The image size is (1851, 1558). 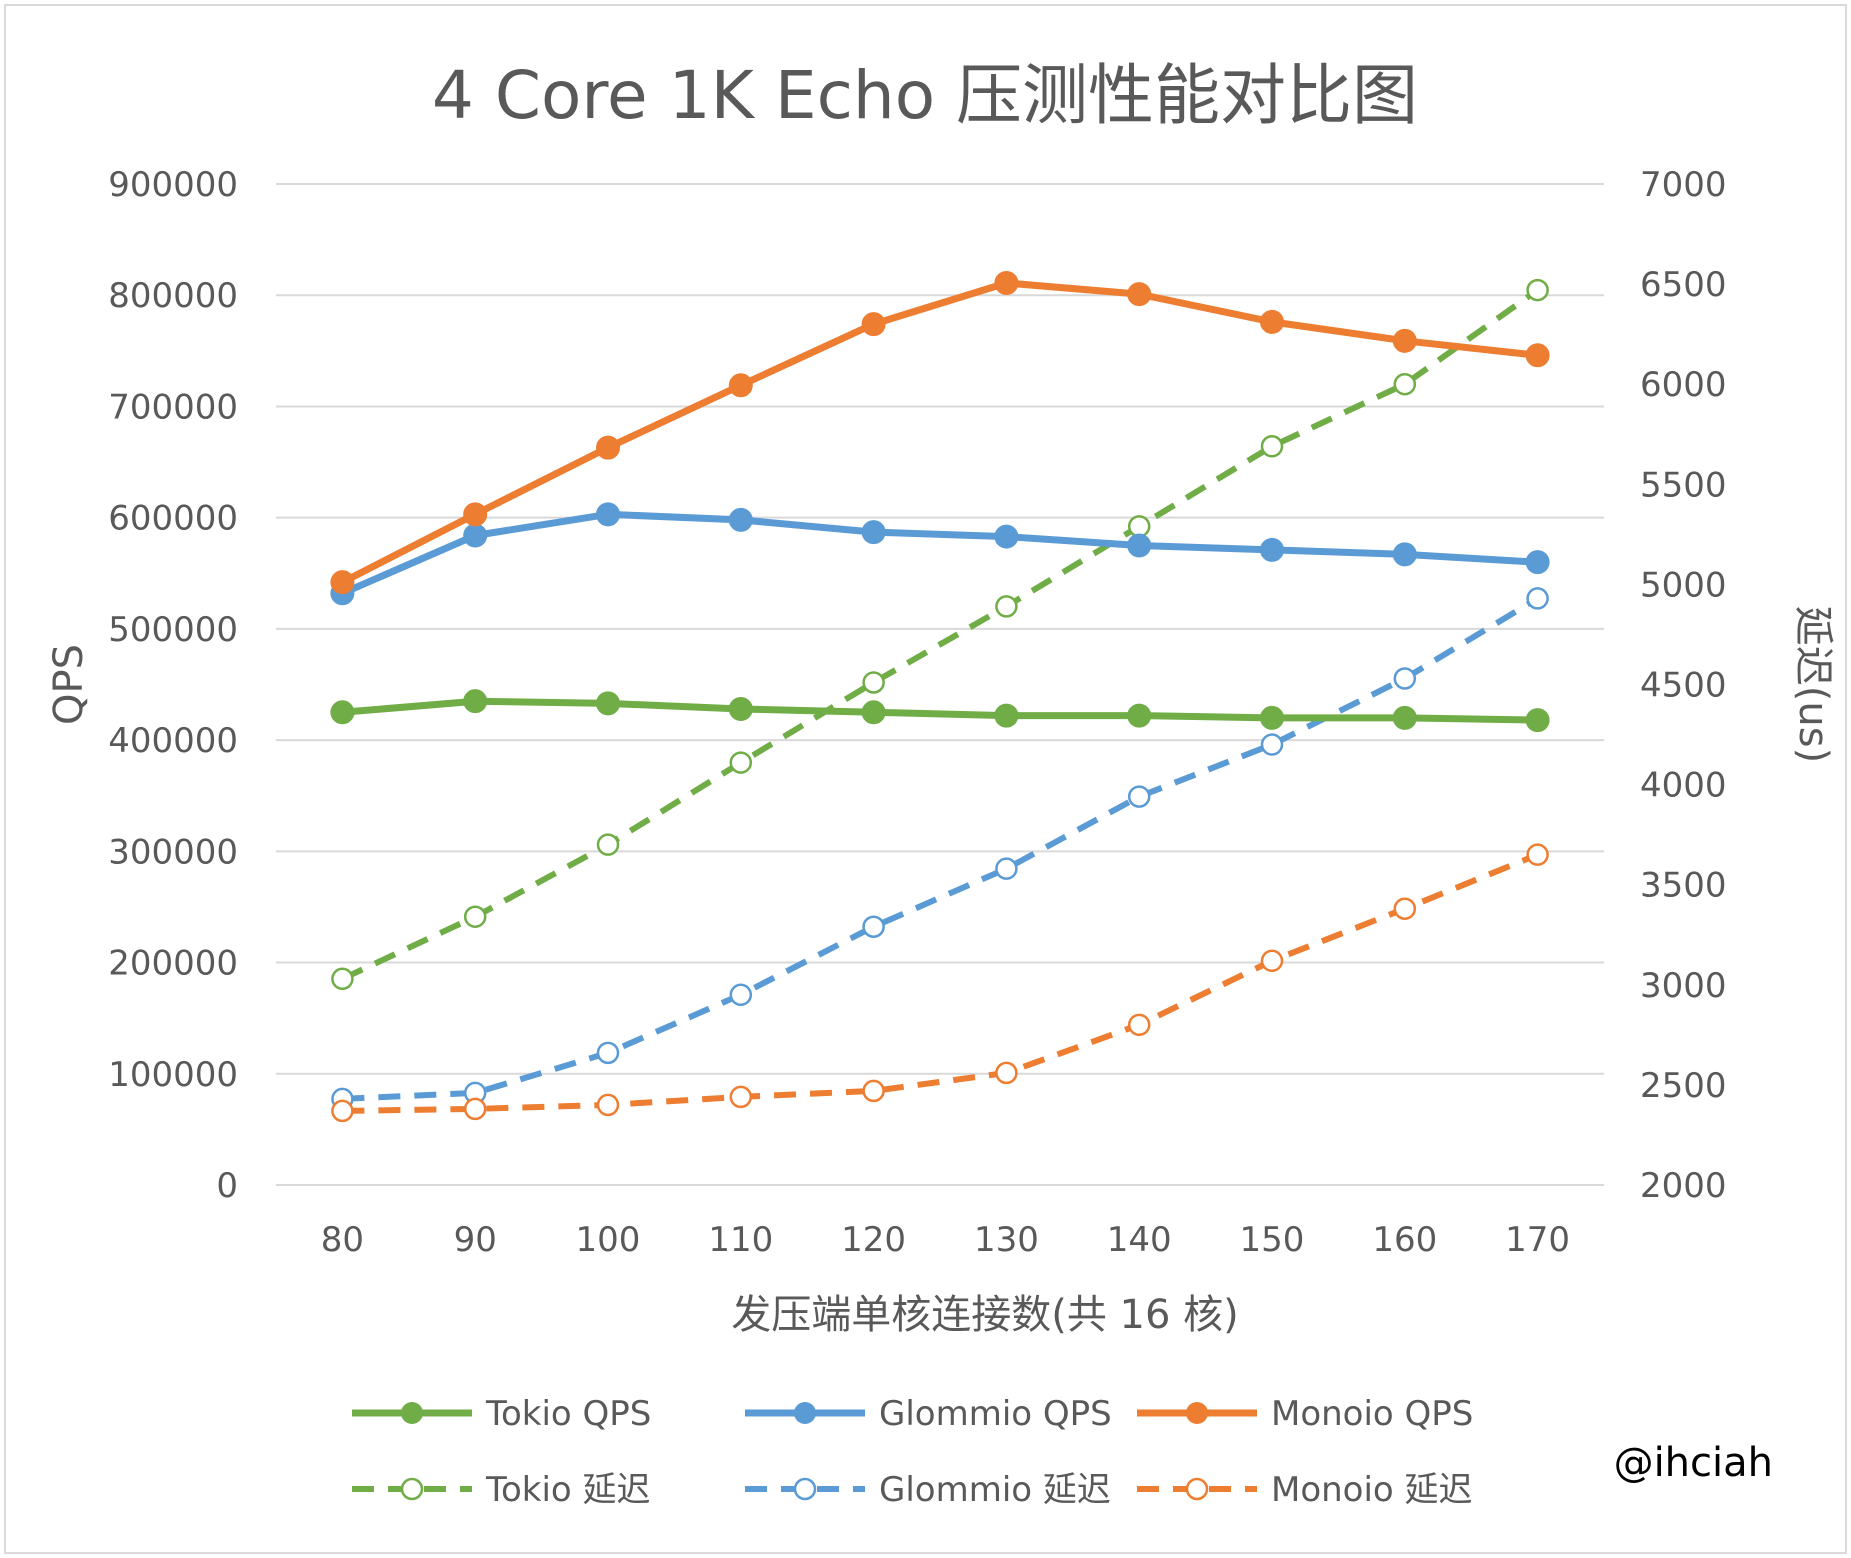 What do you see at coordinates (173, 1075) in the screenshot?
I see `y-left-tick-label: 100000` at bounding box center [173, 1075].